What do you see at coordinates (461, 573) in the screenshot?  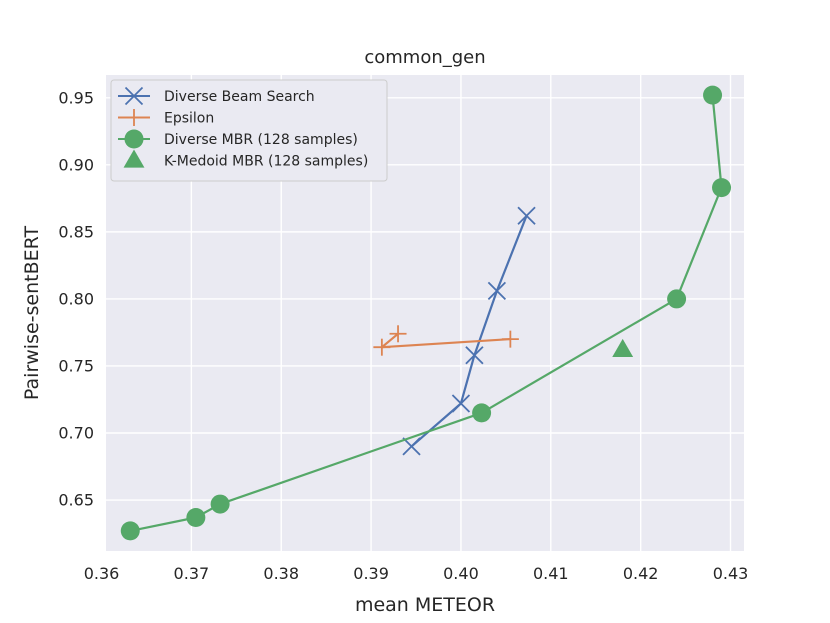 I see `x-tick-label: 0.40` at bounding box center [461, 573].